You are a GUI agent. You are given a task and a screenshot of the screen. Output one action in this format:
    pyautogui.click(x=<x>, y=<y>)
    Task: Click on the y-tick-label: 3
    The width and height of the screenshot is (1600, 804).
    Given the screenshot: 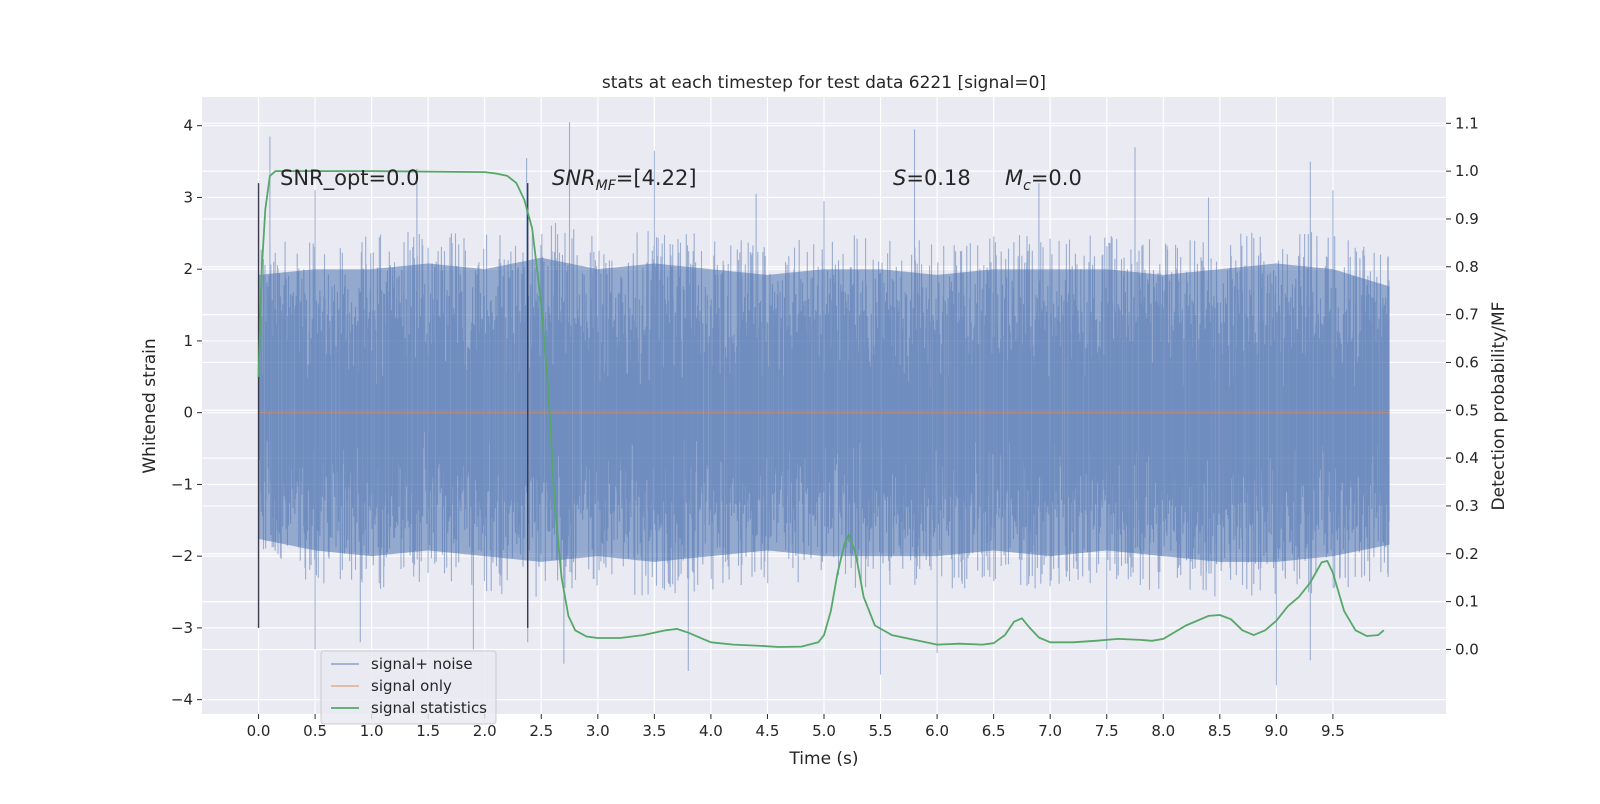 What is the action you would take?
    pyautogui.click(x=188, y=197)
    